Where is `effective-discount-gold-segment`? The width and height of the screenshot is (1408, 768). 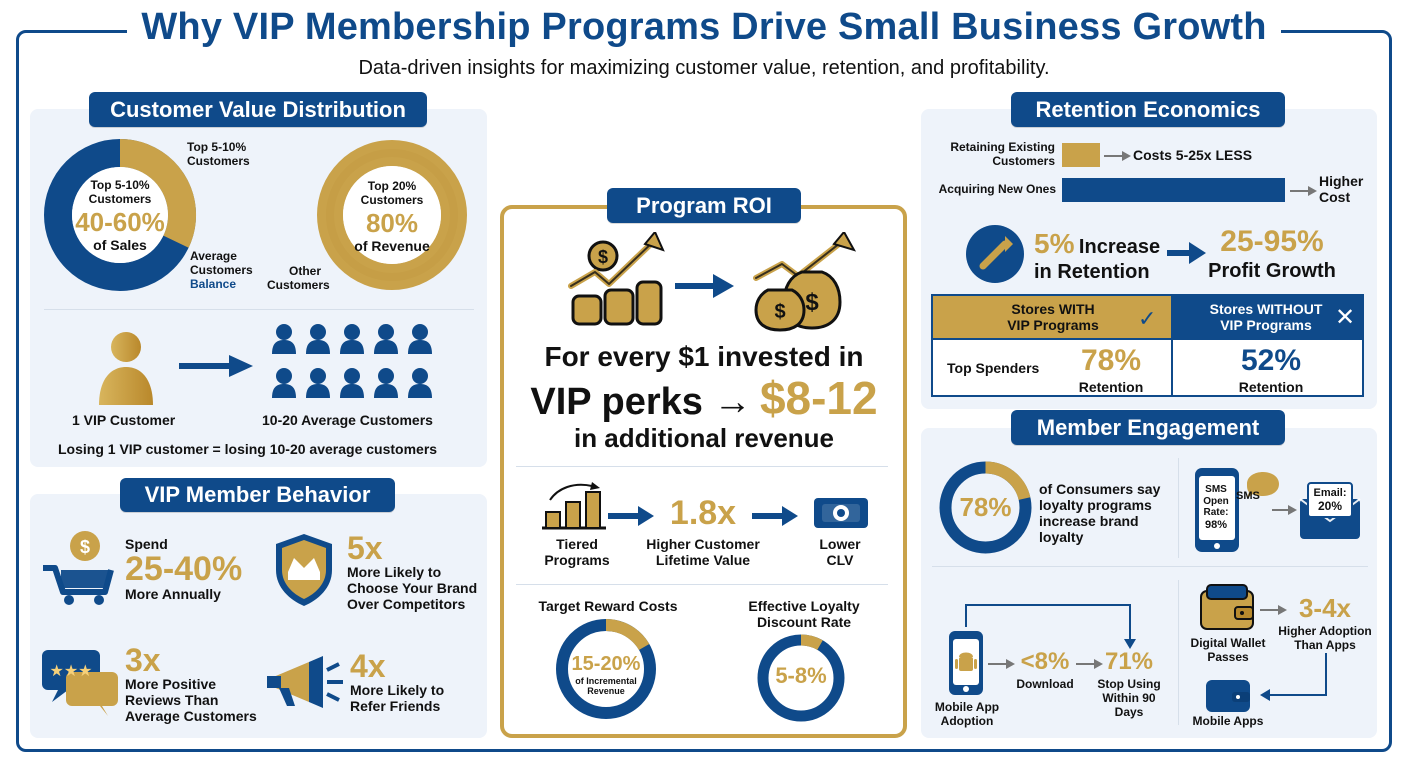
effective-discount-gold-segment is located at coordinates (811, 642).